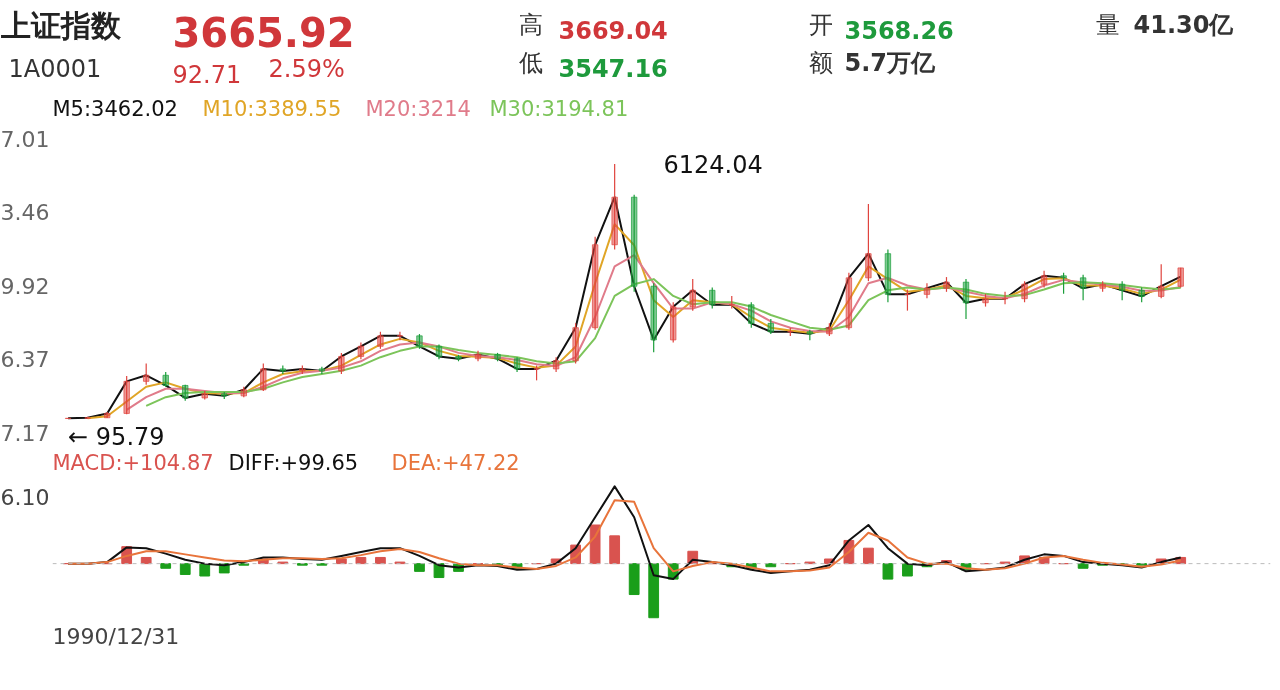 This screenshot has height=690, width=1280. Describe the element at coordinates (116, 436) in the screenshot. I see `text: ← 95.79` at that location.